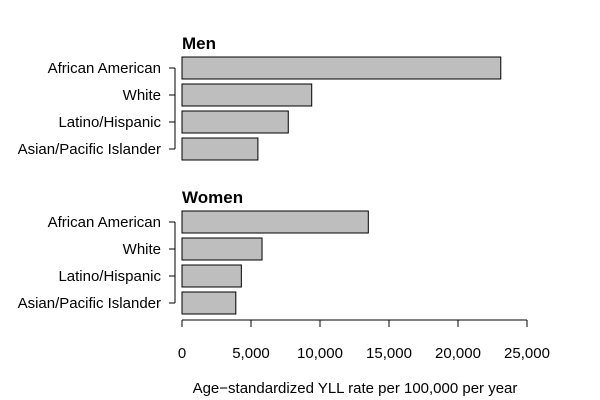 This screenshot has width=600, height=400. I want to click on bar-men-asian-pacific-islander, so click(220, 149).